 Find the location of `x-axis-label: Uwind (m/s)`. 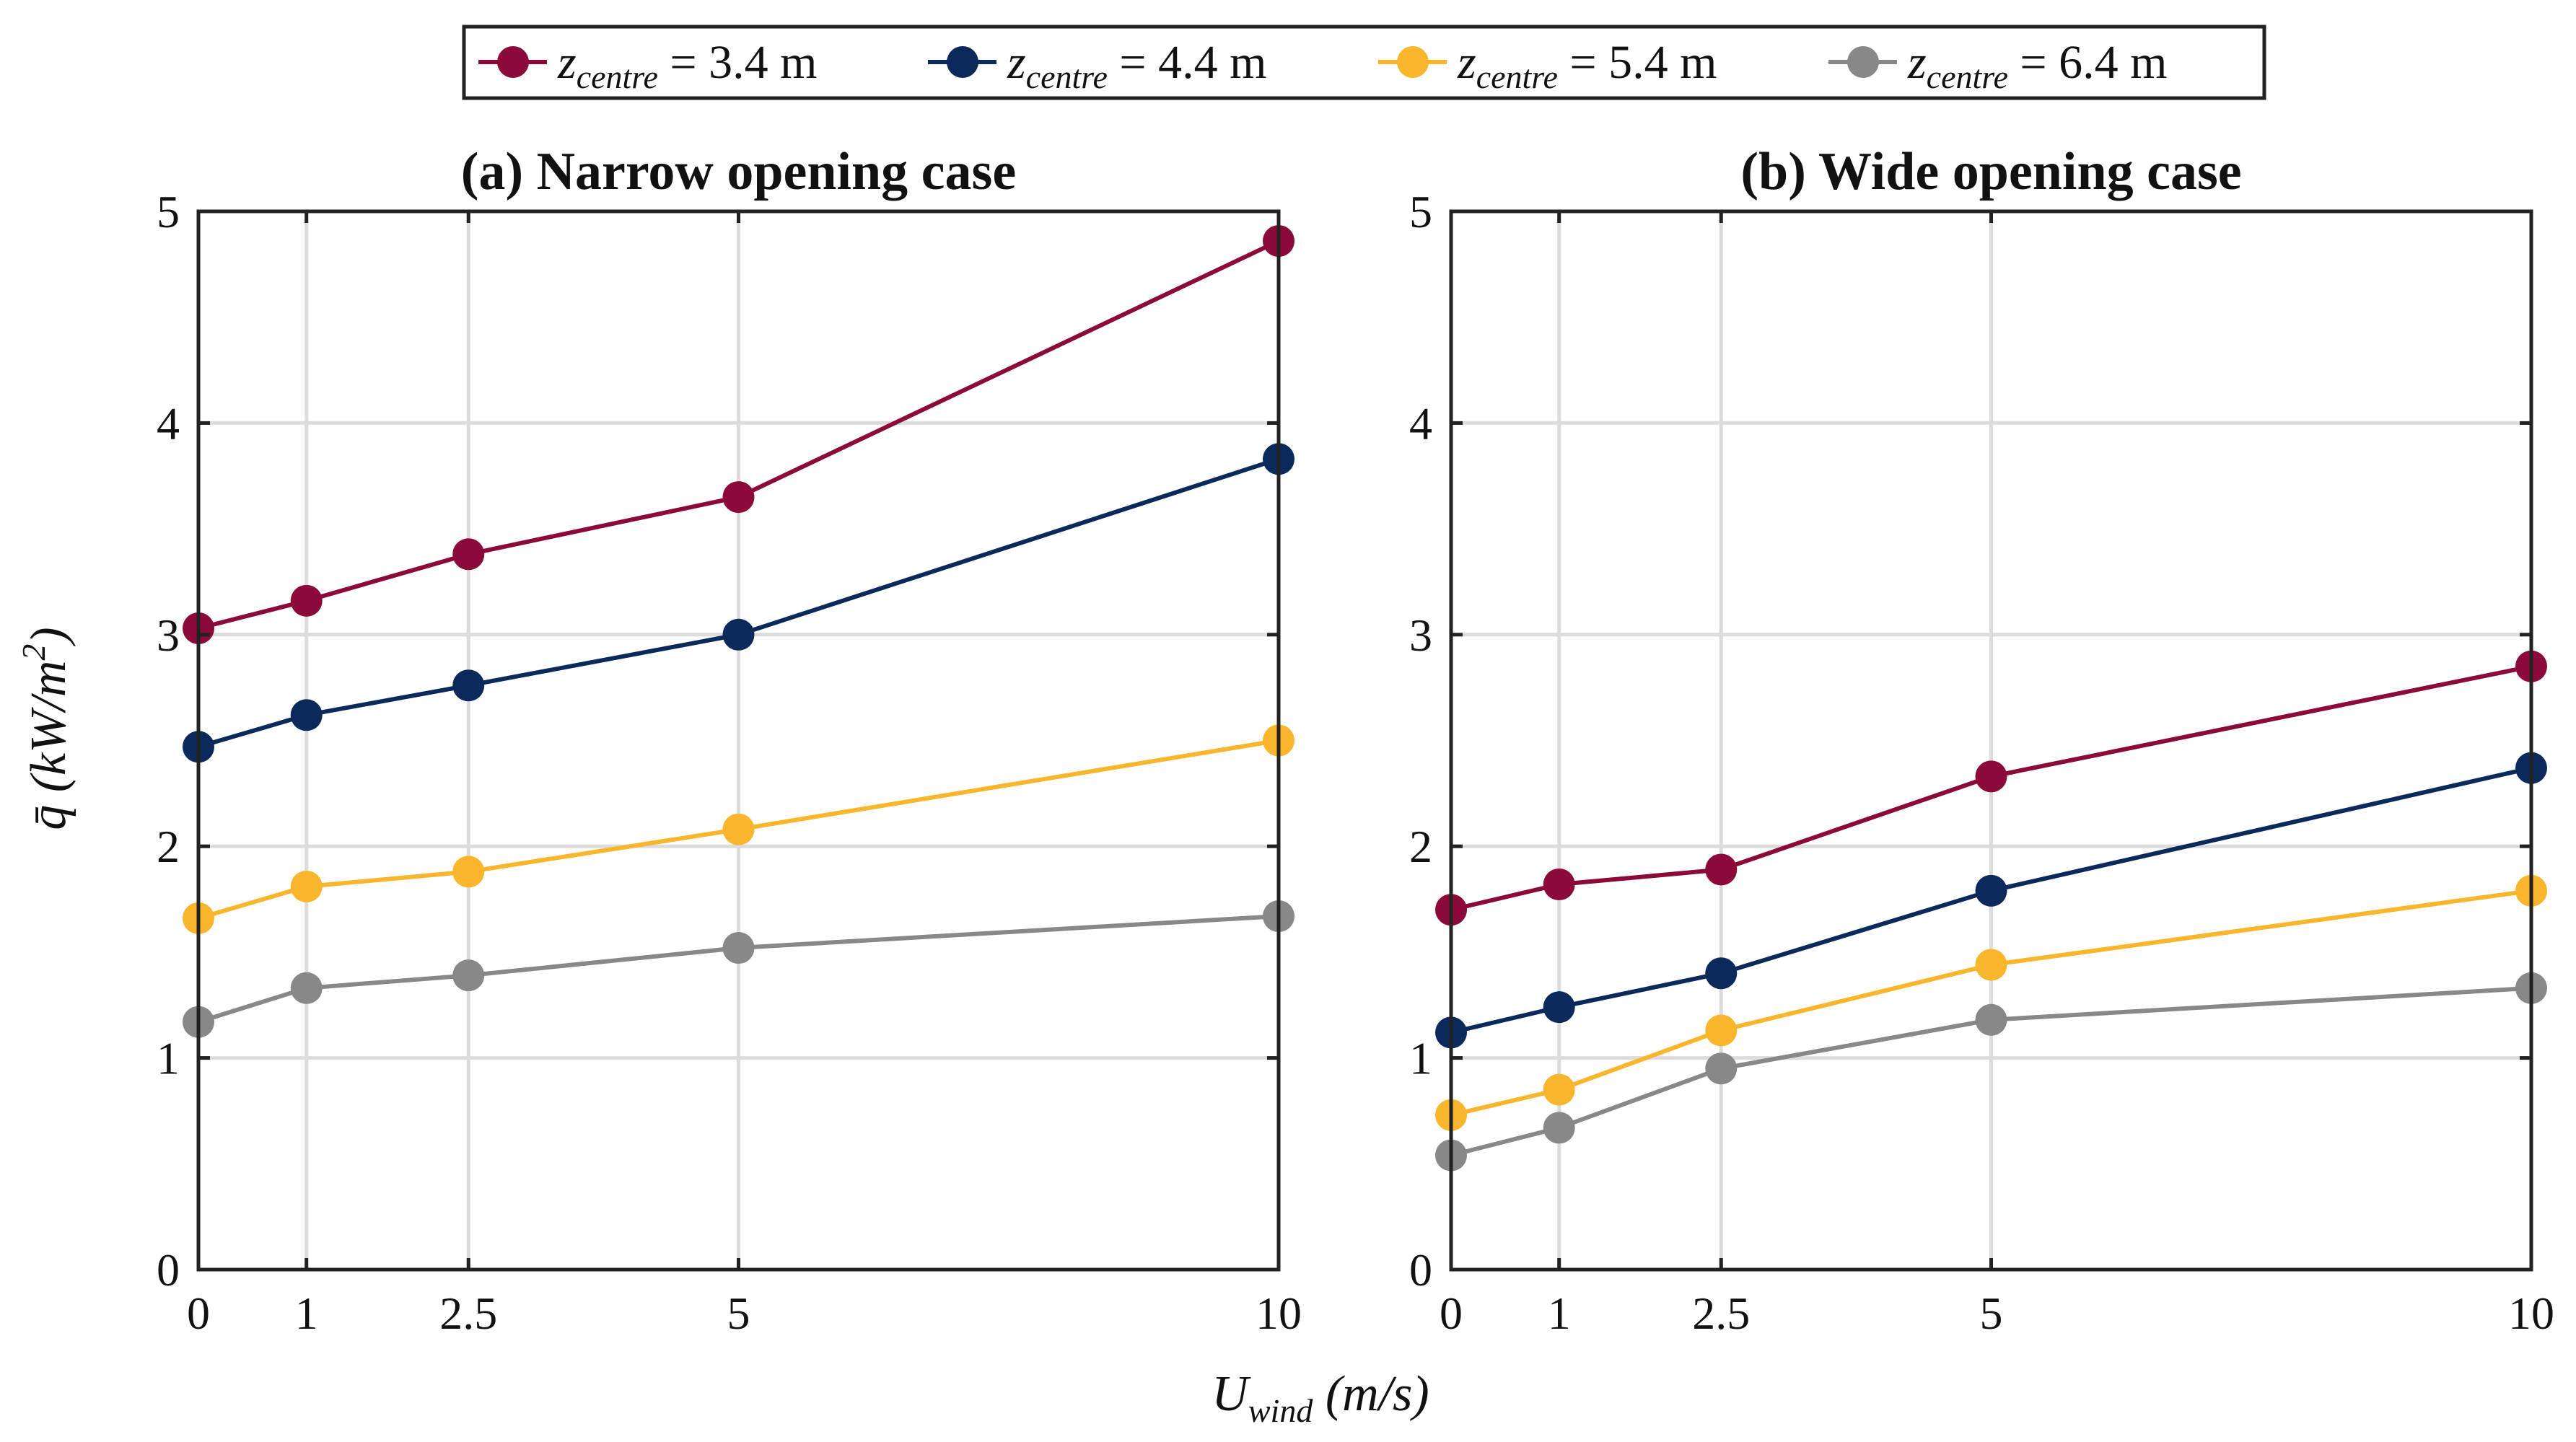

x-axis-label: Uwind (m/s) is located at coordinates (1320, 1397).